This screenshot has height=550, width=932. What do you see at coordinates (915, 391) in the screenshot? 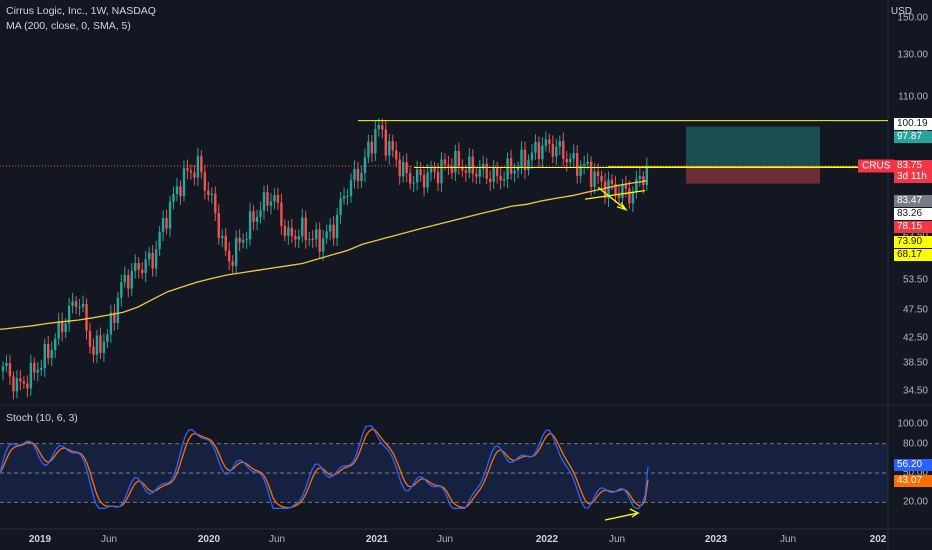
I see `price-tick: 34.50` at bounding box center [915, 391].